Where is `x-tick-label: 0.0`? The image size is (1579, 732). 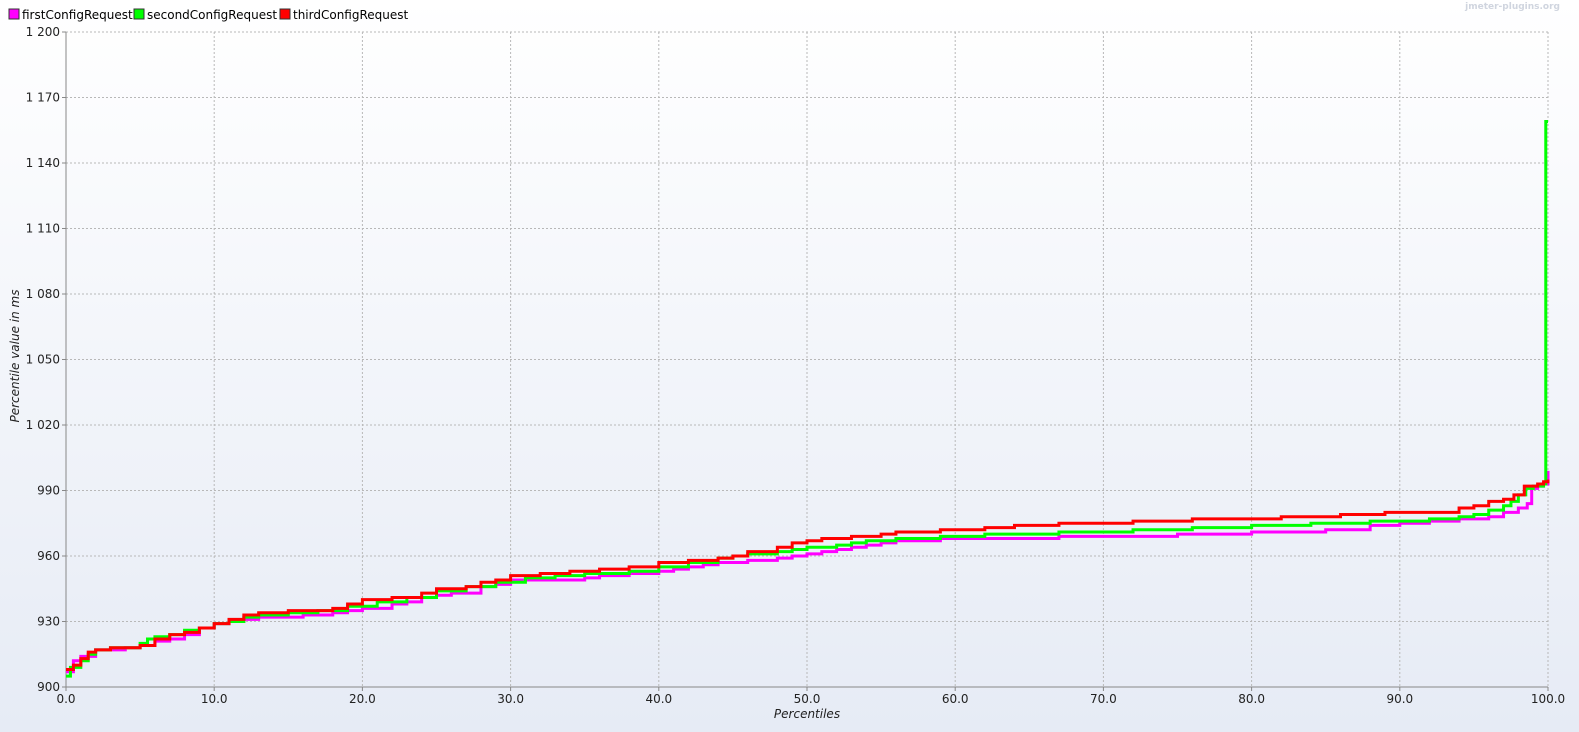 x-tick-label: 0.0 is located at coordinates (65, 699).